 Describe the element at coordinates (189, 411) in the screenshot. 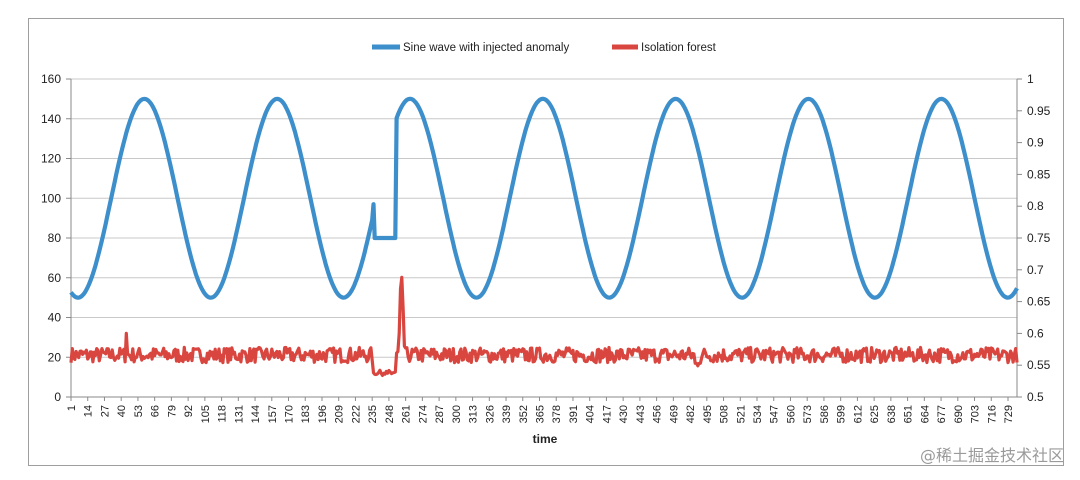

I see `x-tick-label: 92` at that location.